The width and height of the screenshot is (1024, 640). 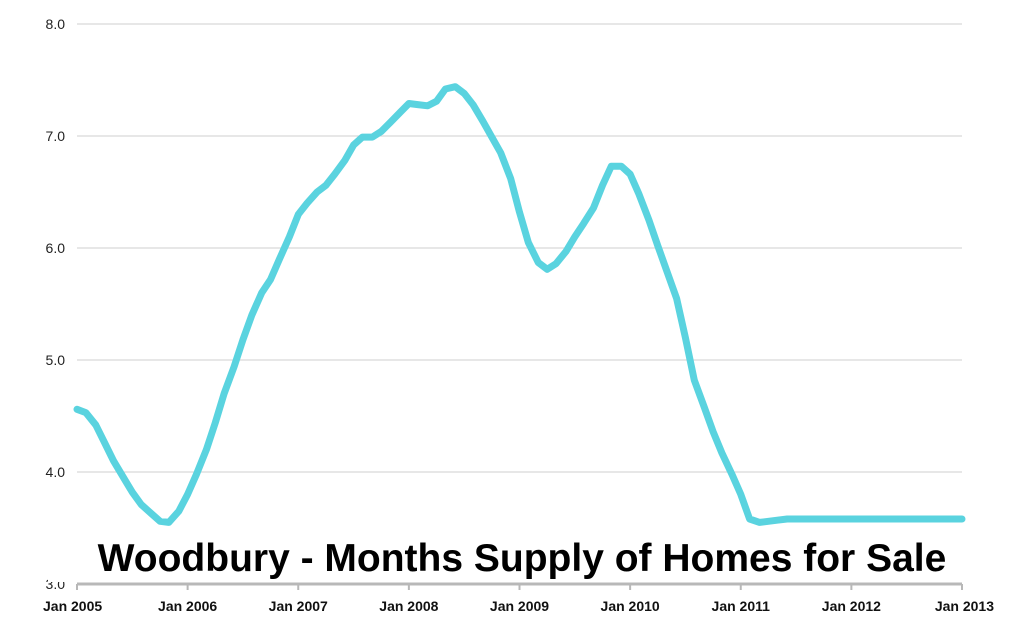 I want to click on y-tick-label: 5.0, so click(x=56, y=360).